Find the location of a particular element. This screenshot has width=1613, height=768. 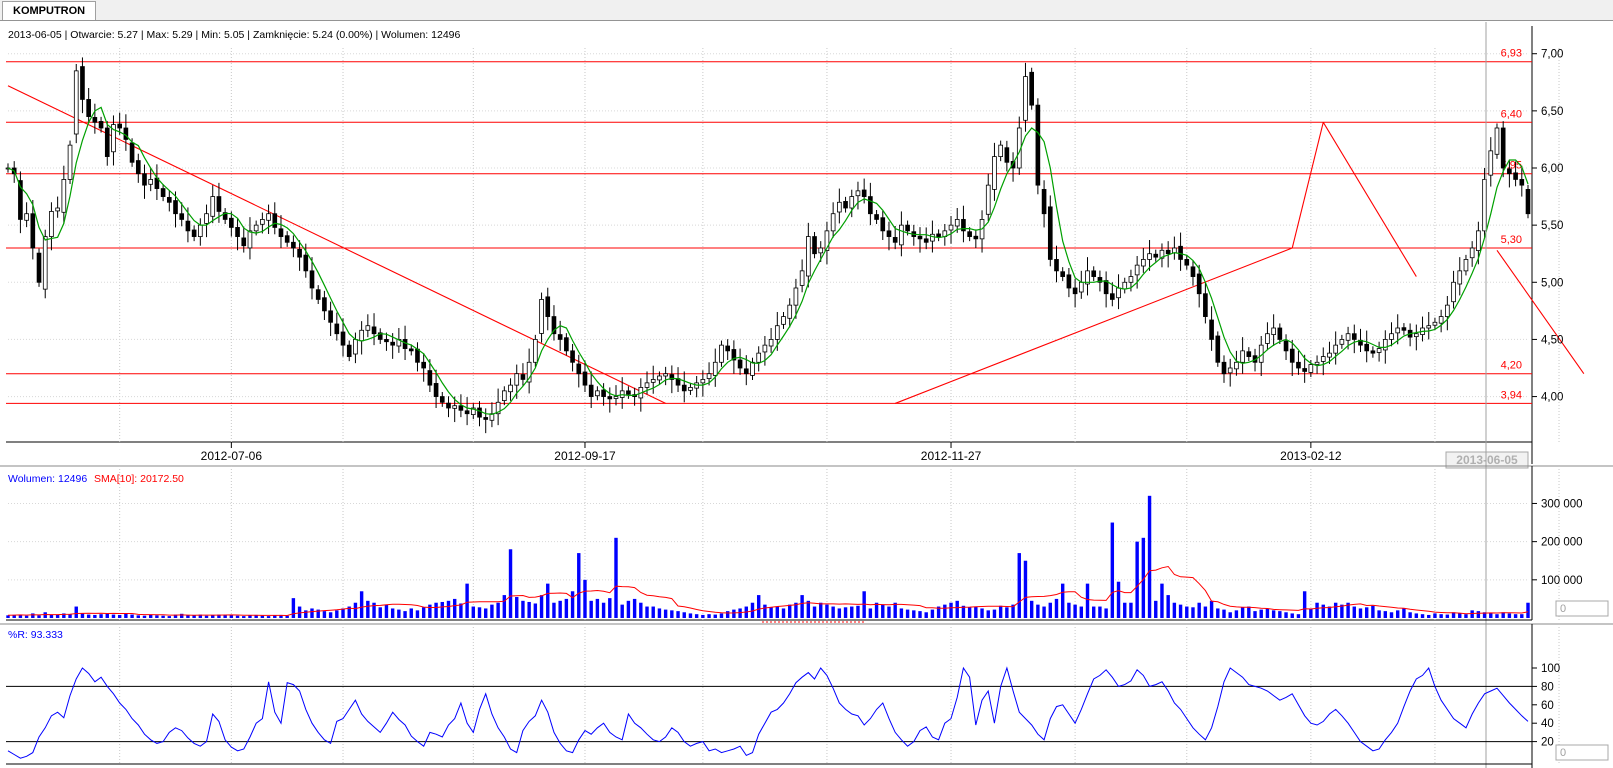

level-label: 3,94 is located at coordinates (1511, 395).